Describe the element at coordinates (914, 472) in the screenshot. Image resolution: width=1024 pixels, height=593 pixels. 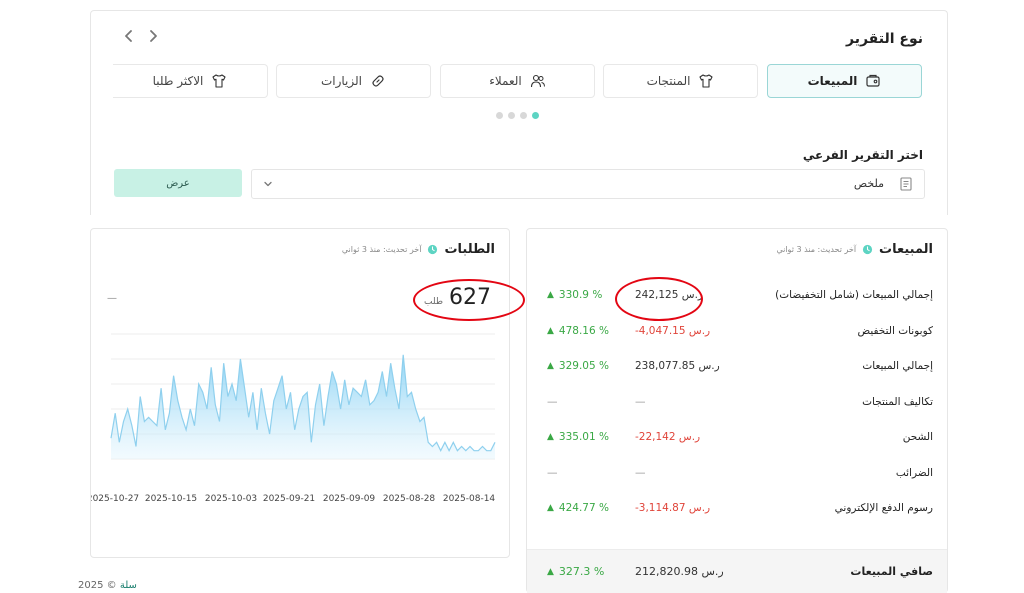
I see `row-label: الضرائب` at that location.